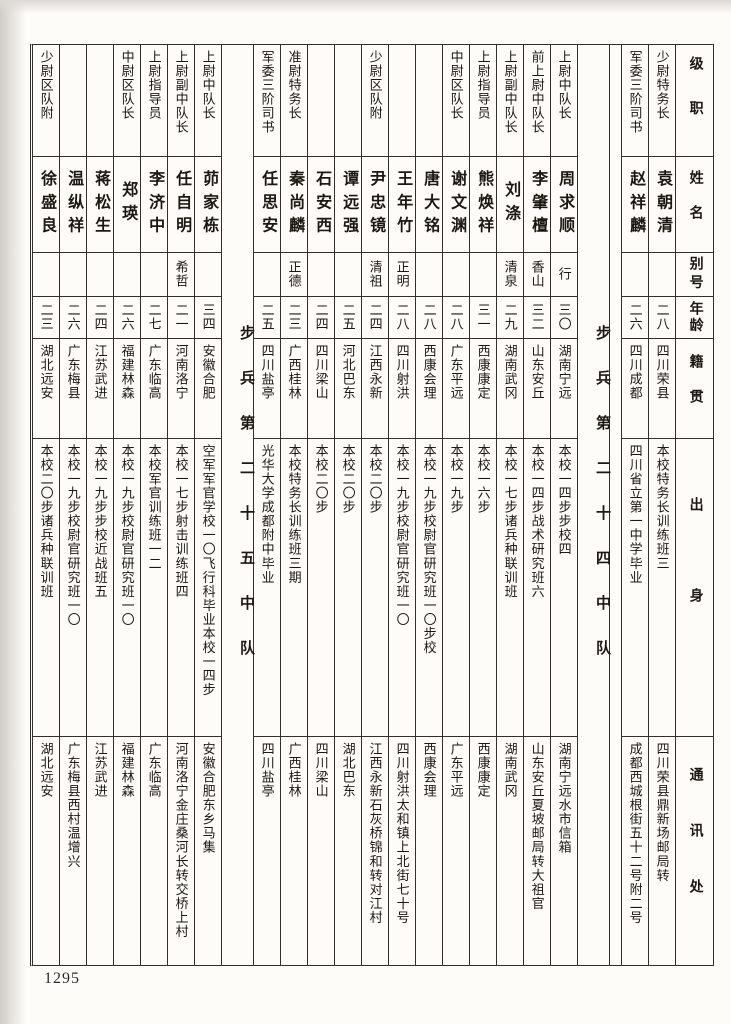 This screenshot has width=731, height=1024. I want to click on member-native-cell: 广西桂林, so click(294, 389).